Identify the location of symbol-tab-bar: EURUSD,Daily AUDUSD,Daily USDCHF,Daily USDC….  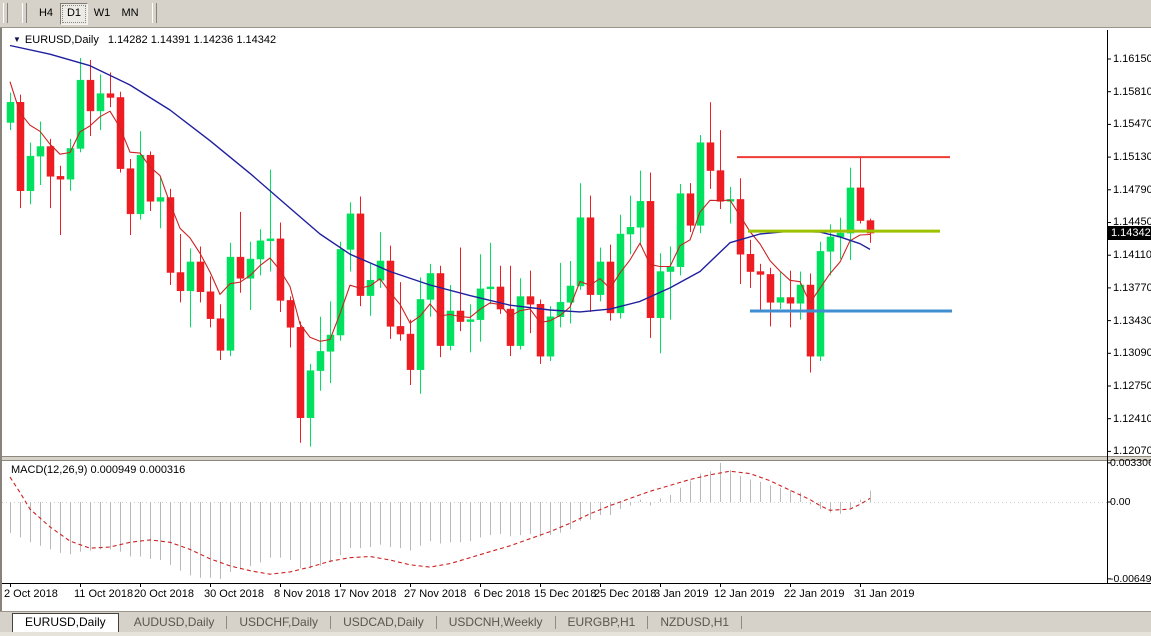
(575, 622).